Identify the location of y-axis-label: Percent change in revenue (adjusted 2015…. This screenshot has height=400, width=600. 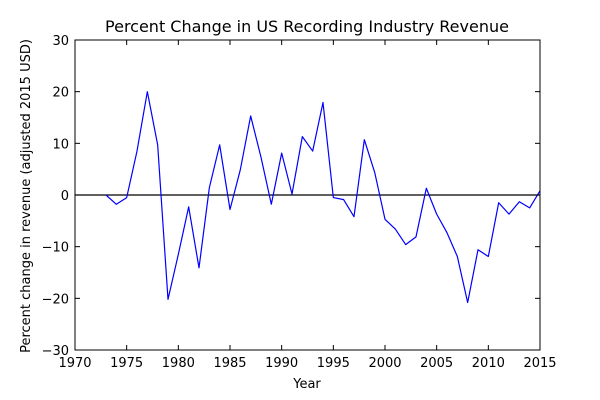
(26, 196).